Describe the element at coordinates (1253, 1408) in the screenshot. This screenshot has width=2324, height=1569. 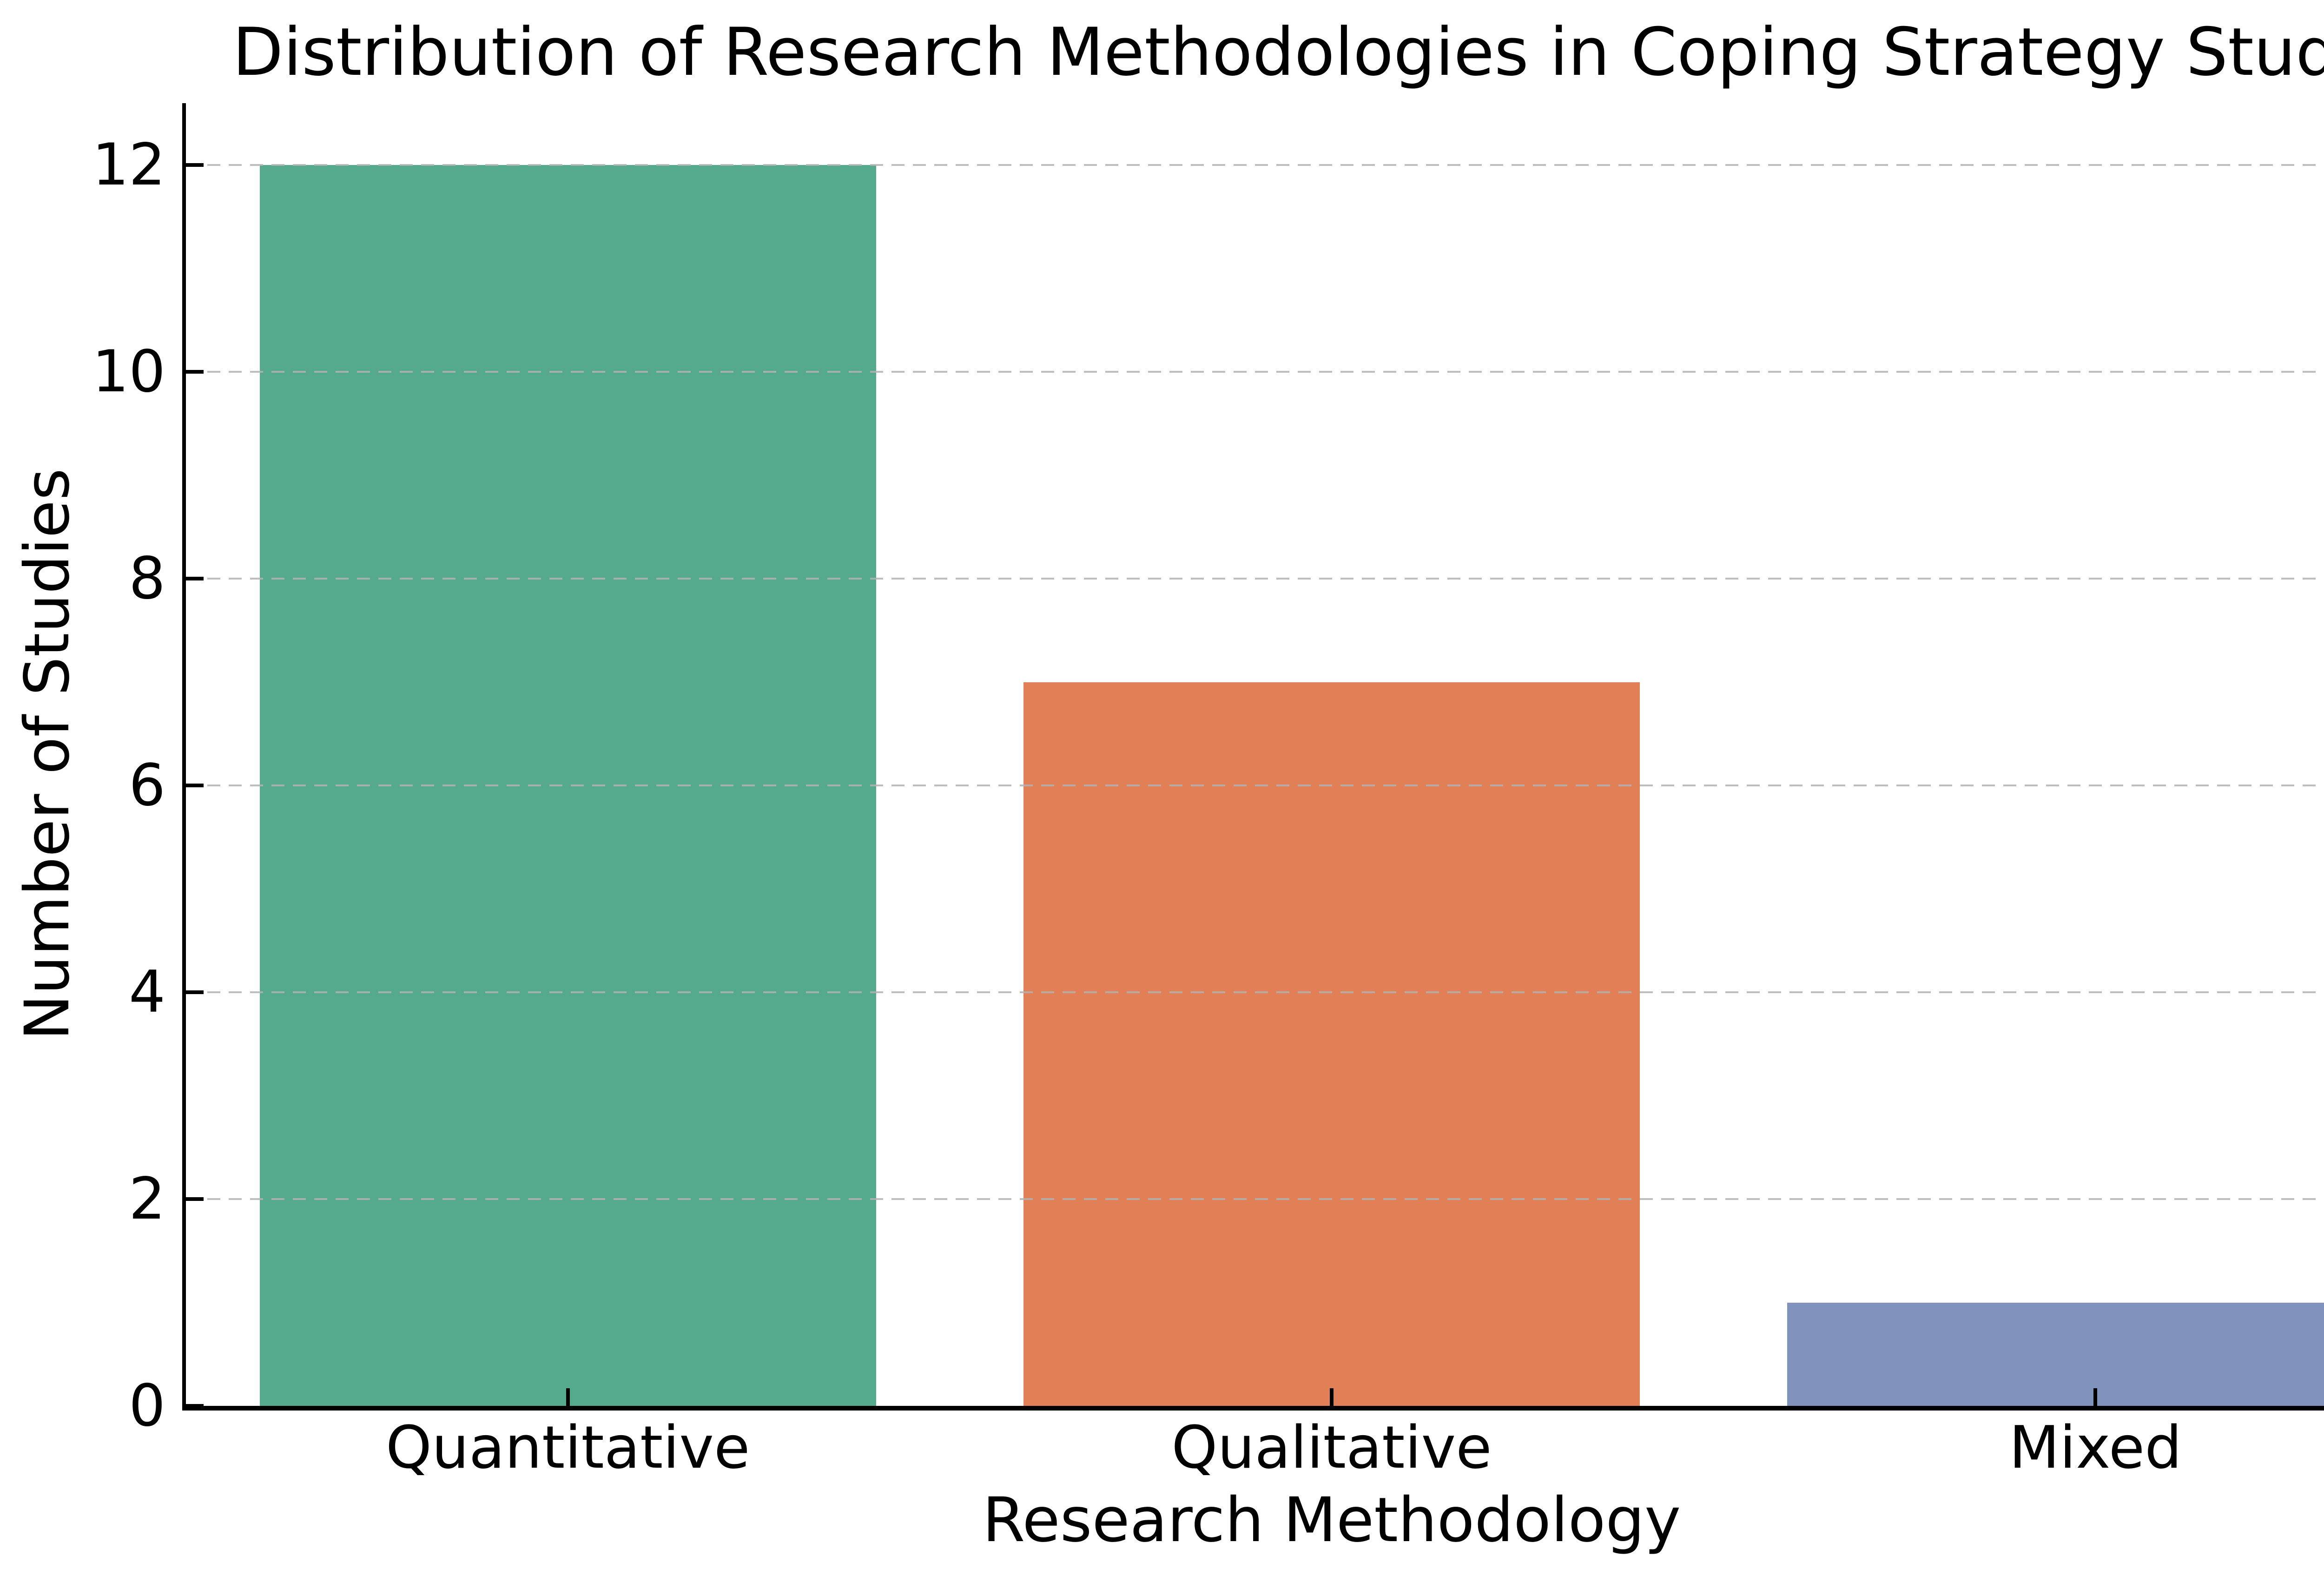
I see `x-axis-spine` at that location.